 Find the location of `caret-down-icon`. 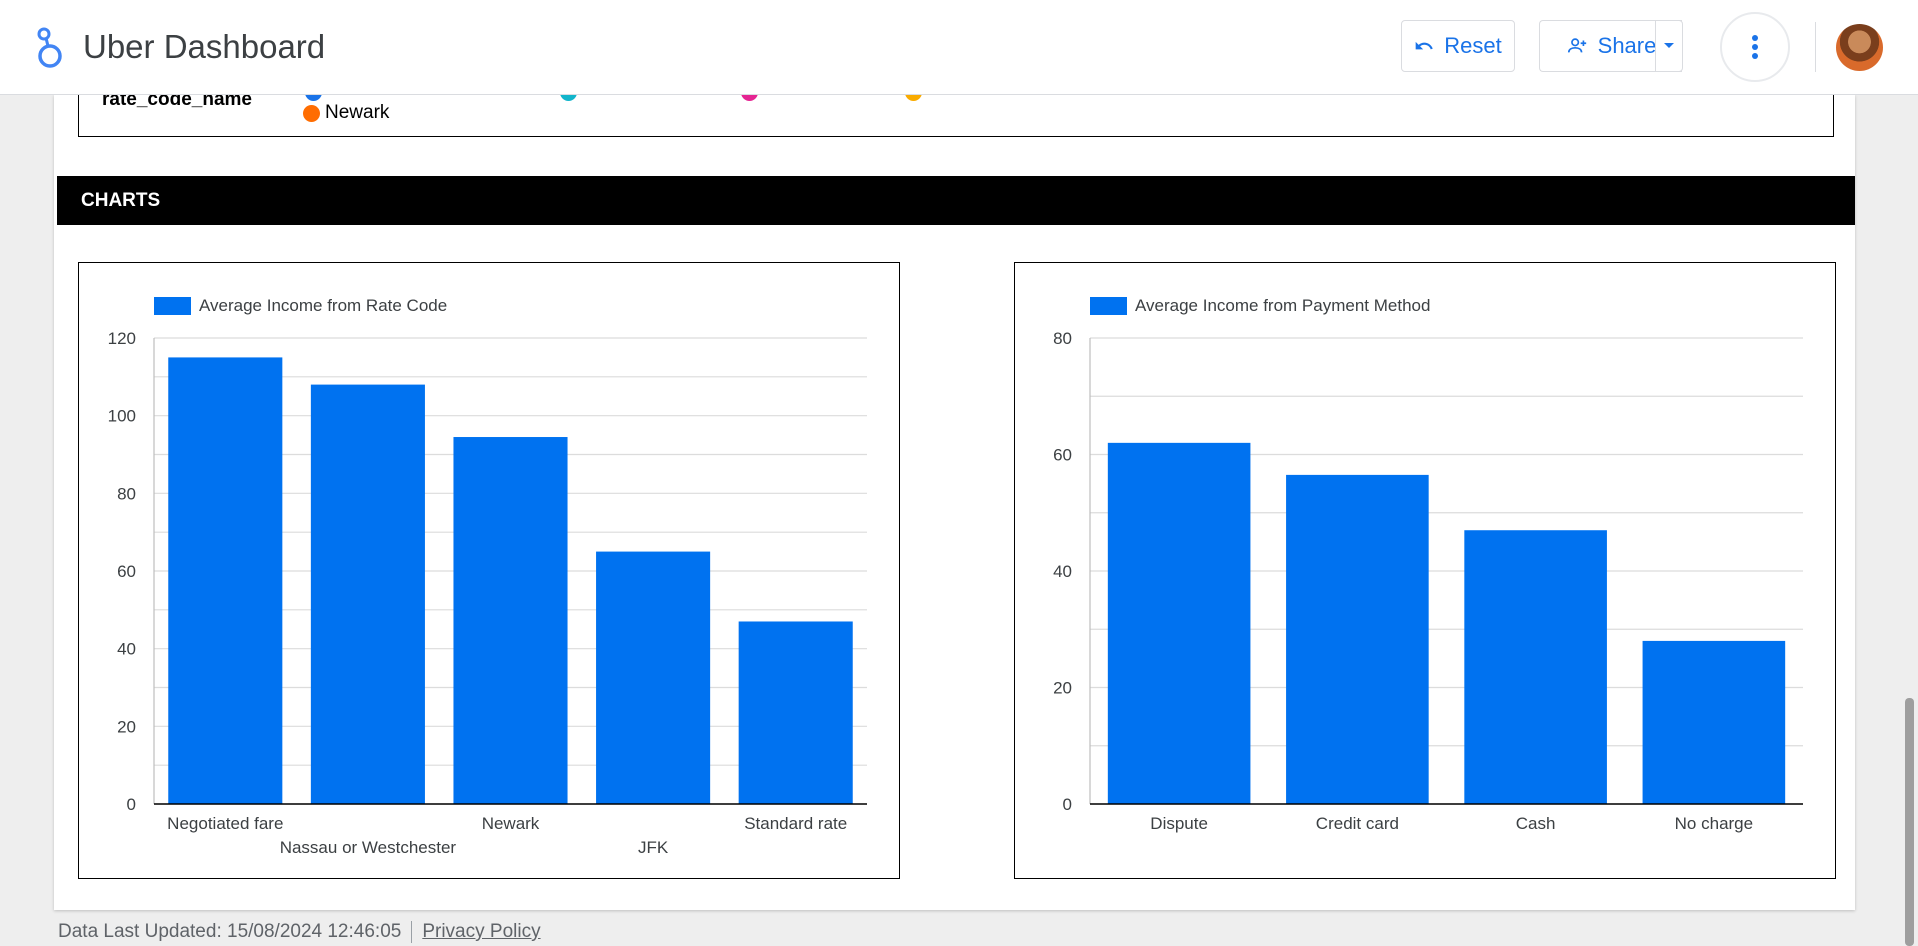

caret-down-icon is located at coordinates (1669, 45).